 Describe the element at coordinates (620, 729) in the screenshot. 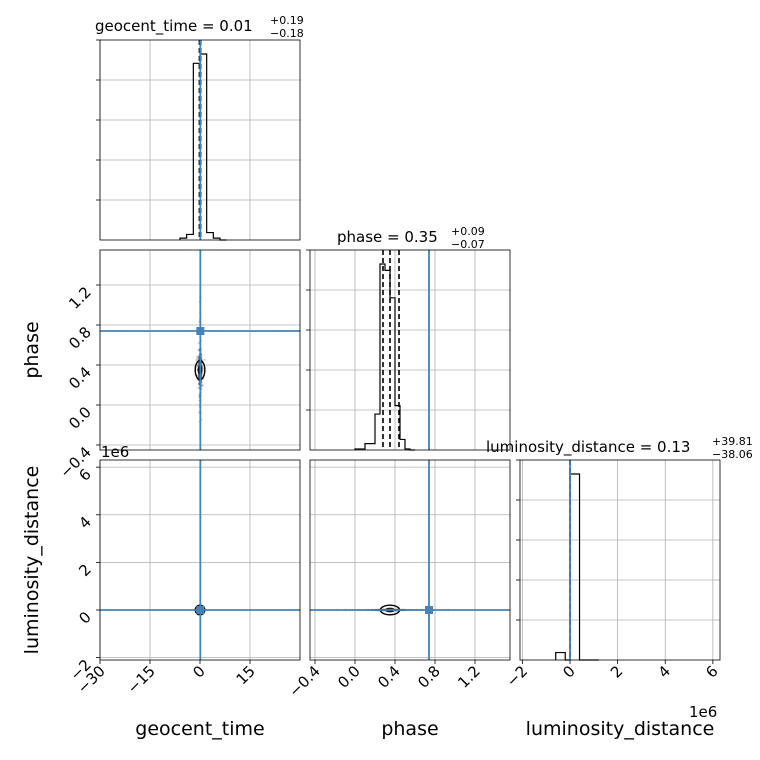

I see `x-axis-label-luminosity-distance: luminosity_distance` at that location.